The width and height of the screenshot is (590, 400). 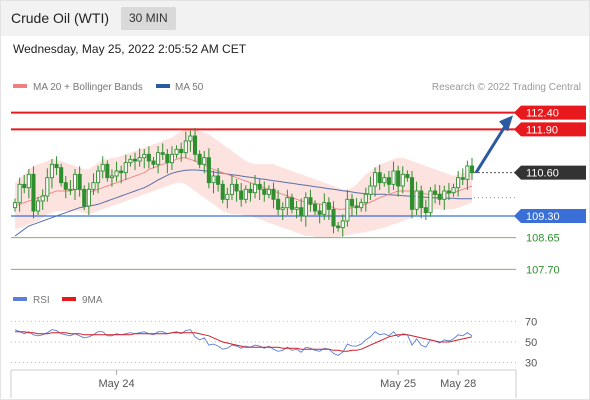 What do you see at coordinates (542, 174) in the screenshot?
I see `level-label: 110.60` at bounding box center [542, 174].